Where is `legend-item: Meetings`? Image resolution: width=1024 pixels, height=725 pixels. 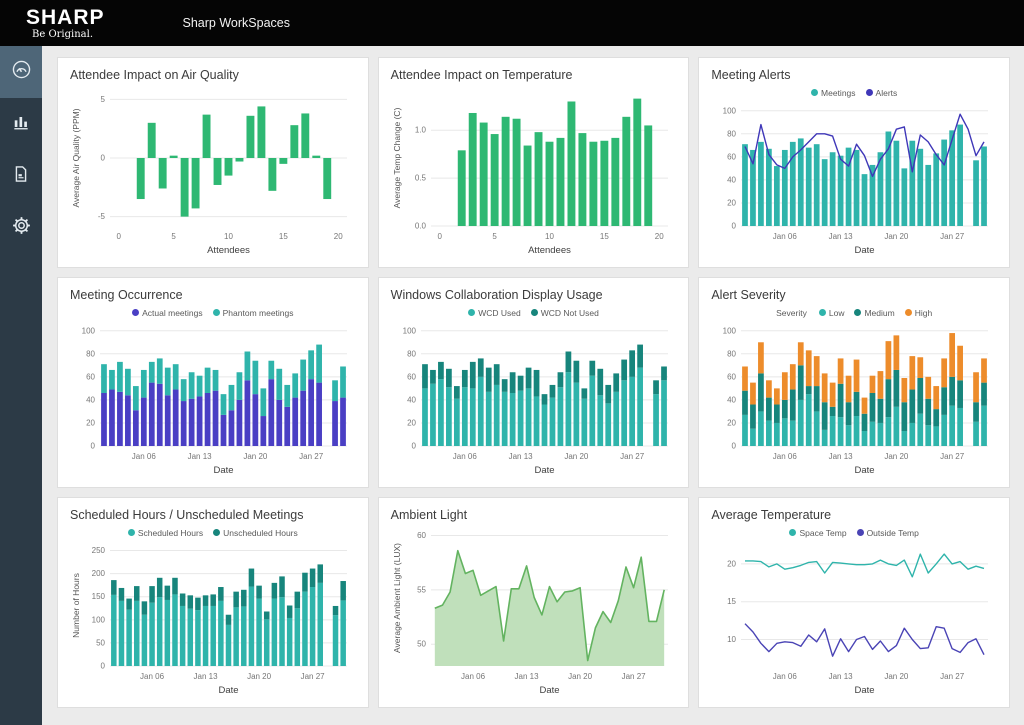
legend-item: Meetings is located at coordinates (833, 93).